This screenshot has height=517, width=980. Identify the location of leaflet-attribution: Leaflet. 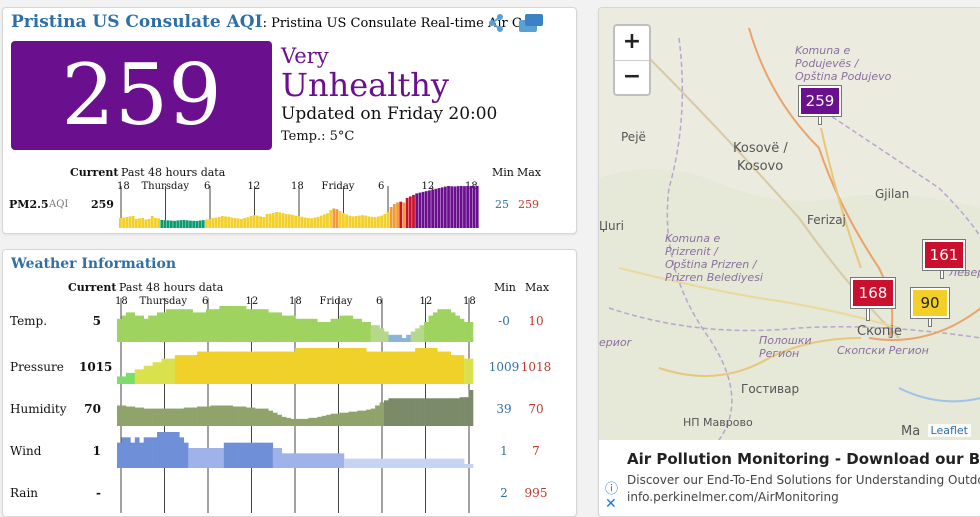
(949, 430).